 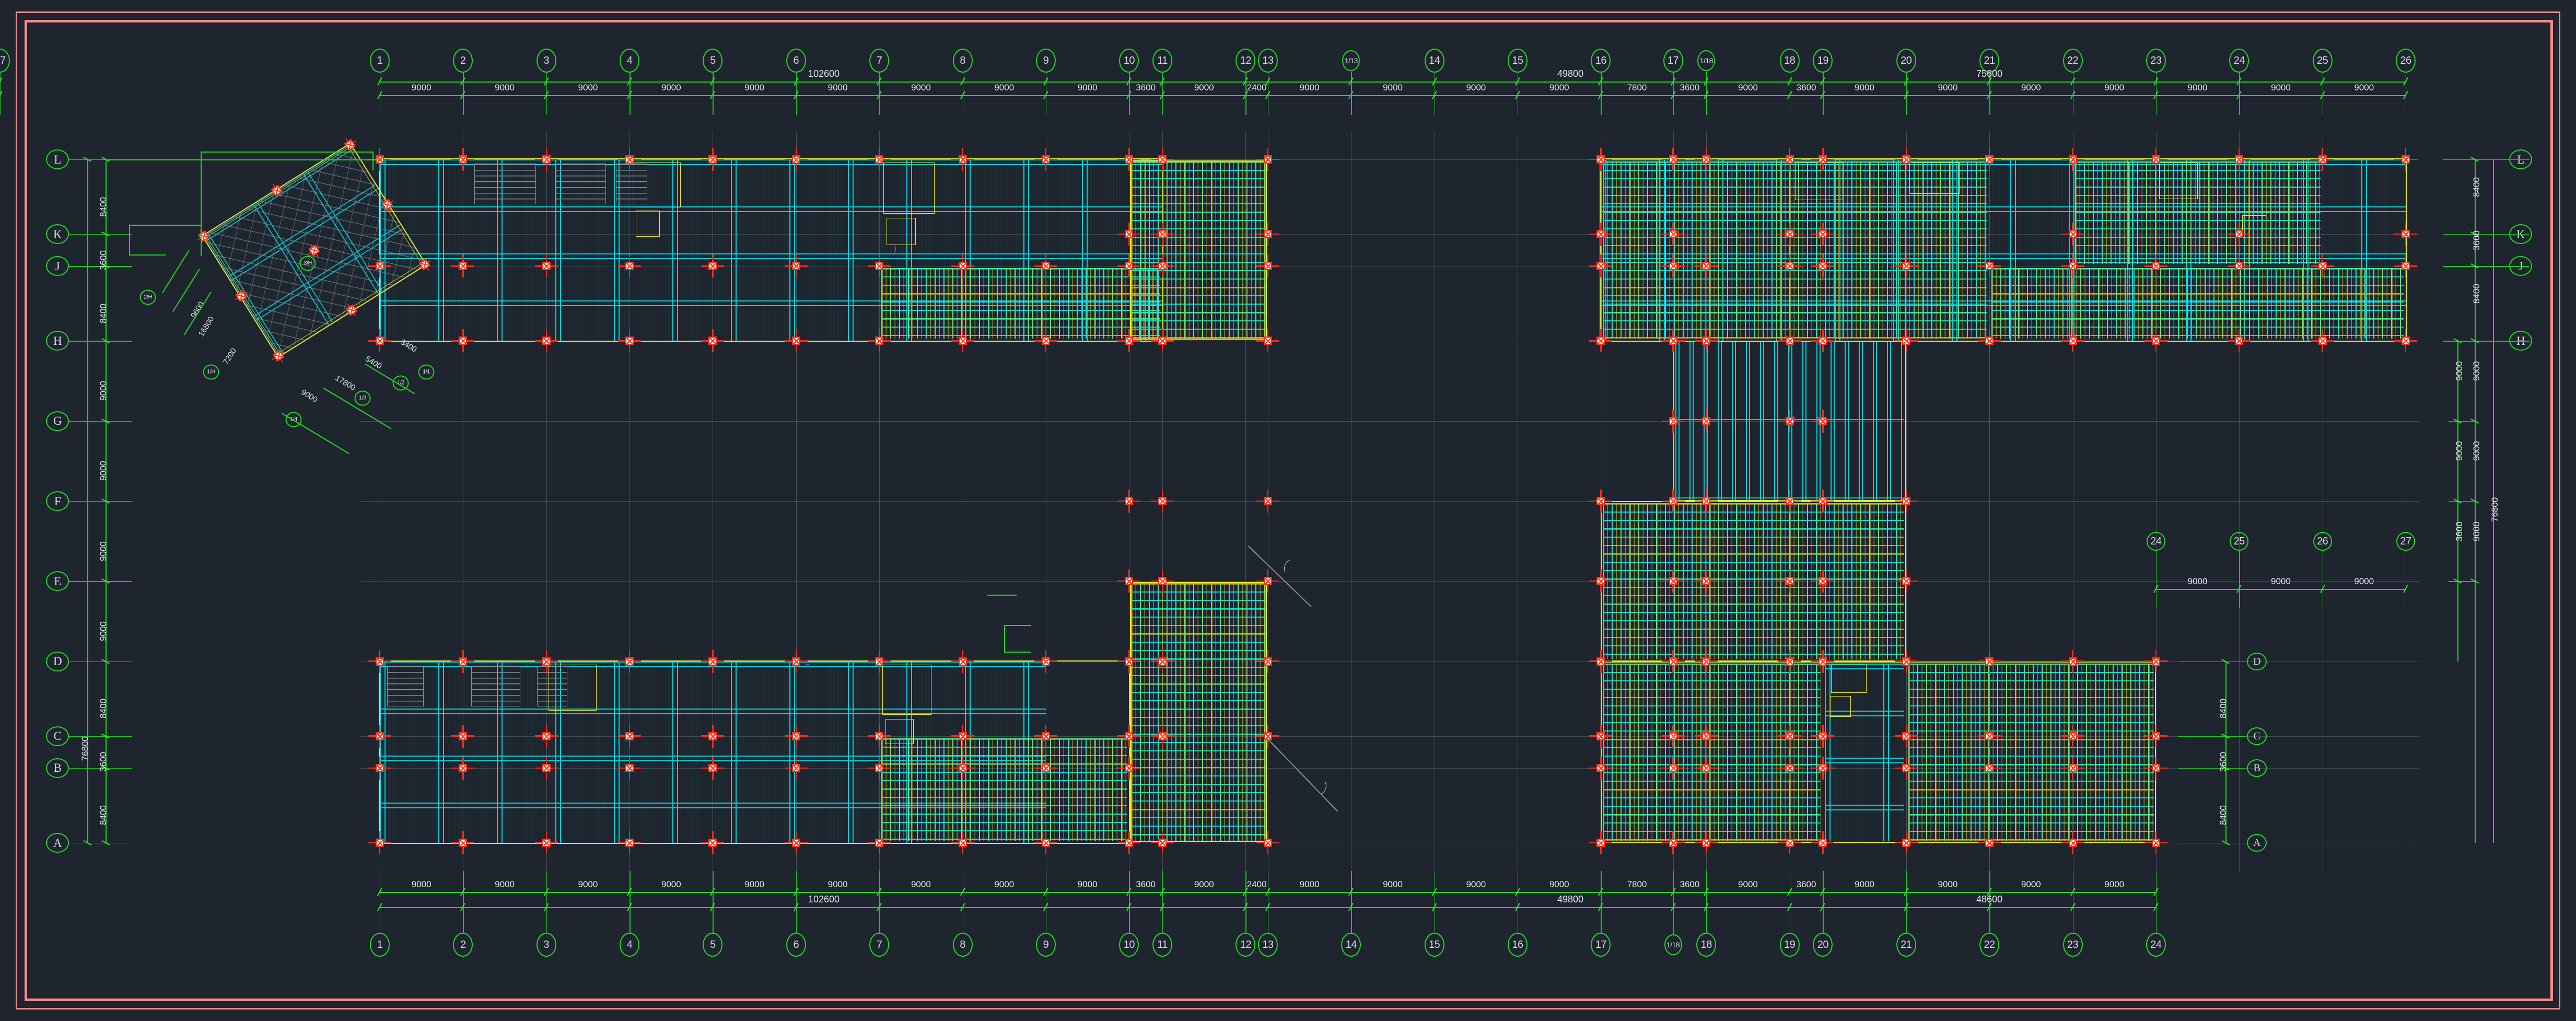 I want to click on left-grid-bubble: A, so click(x=57, y=843).